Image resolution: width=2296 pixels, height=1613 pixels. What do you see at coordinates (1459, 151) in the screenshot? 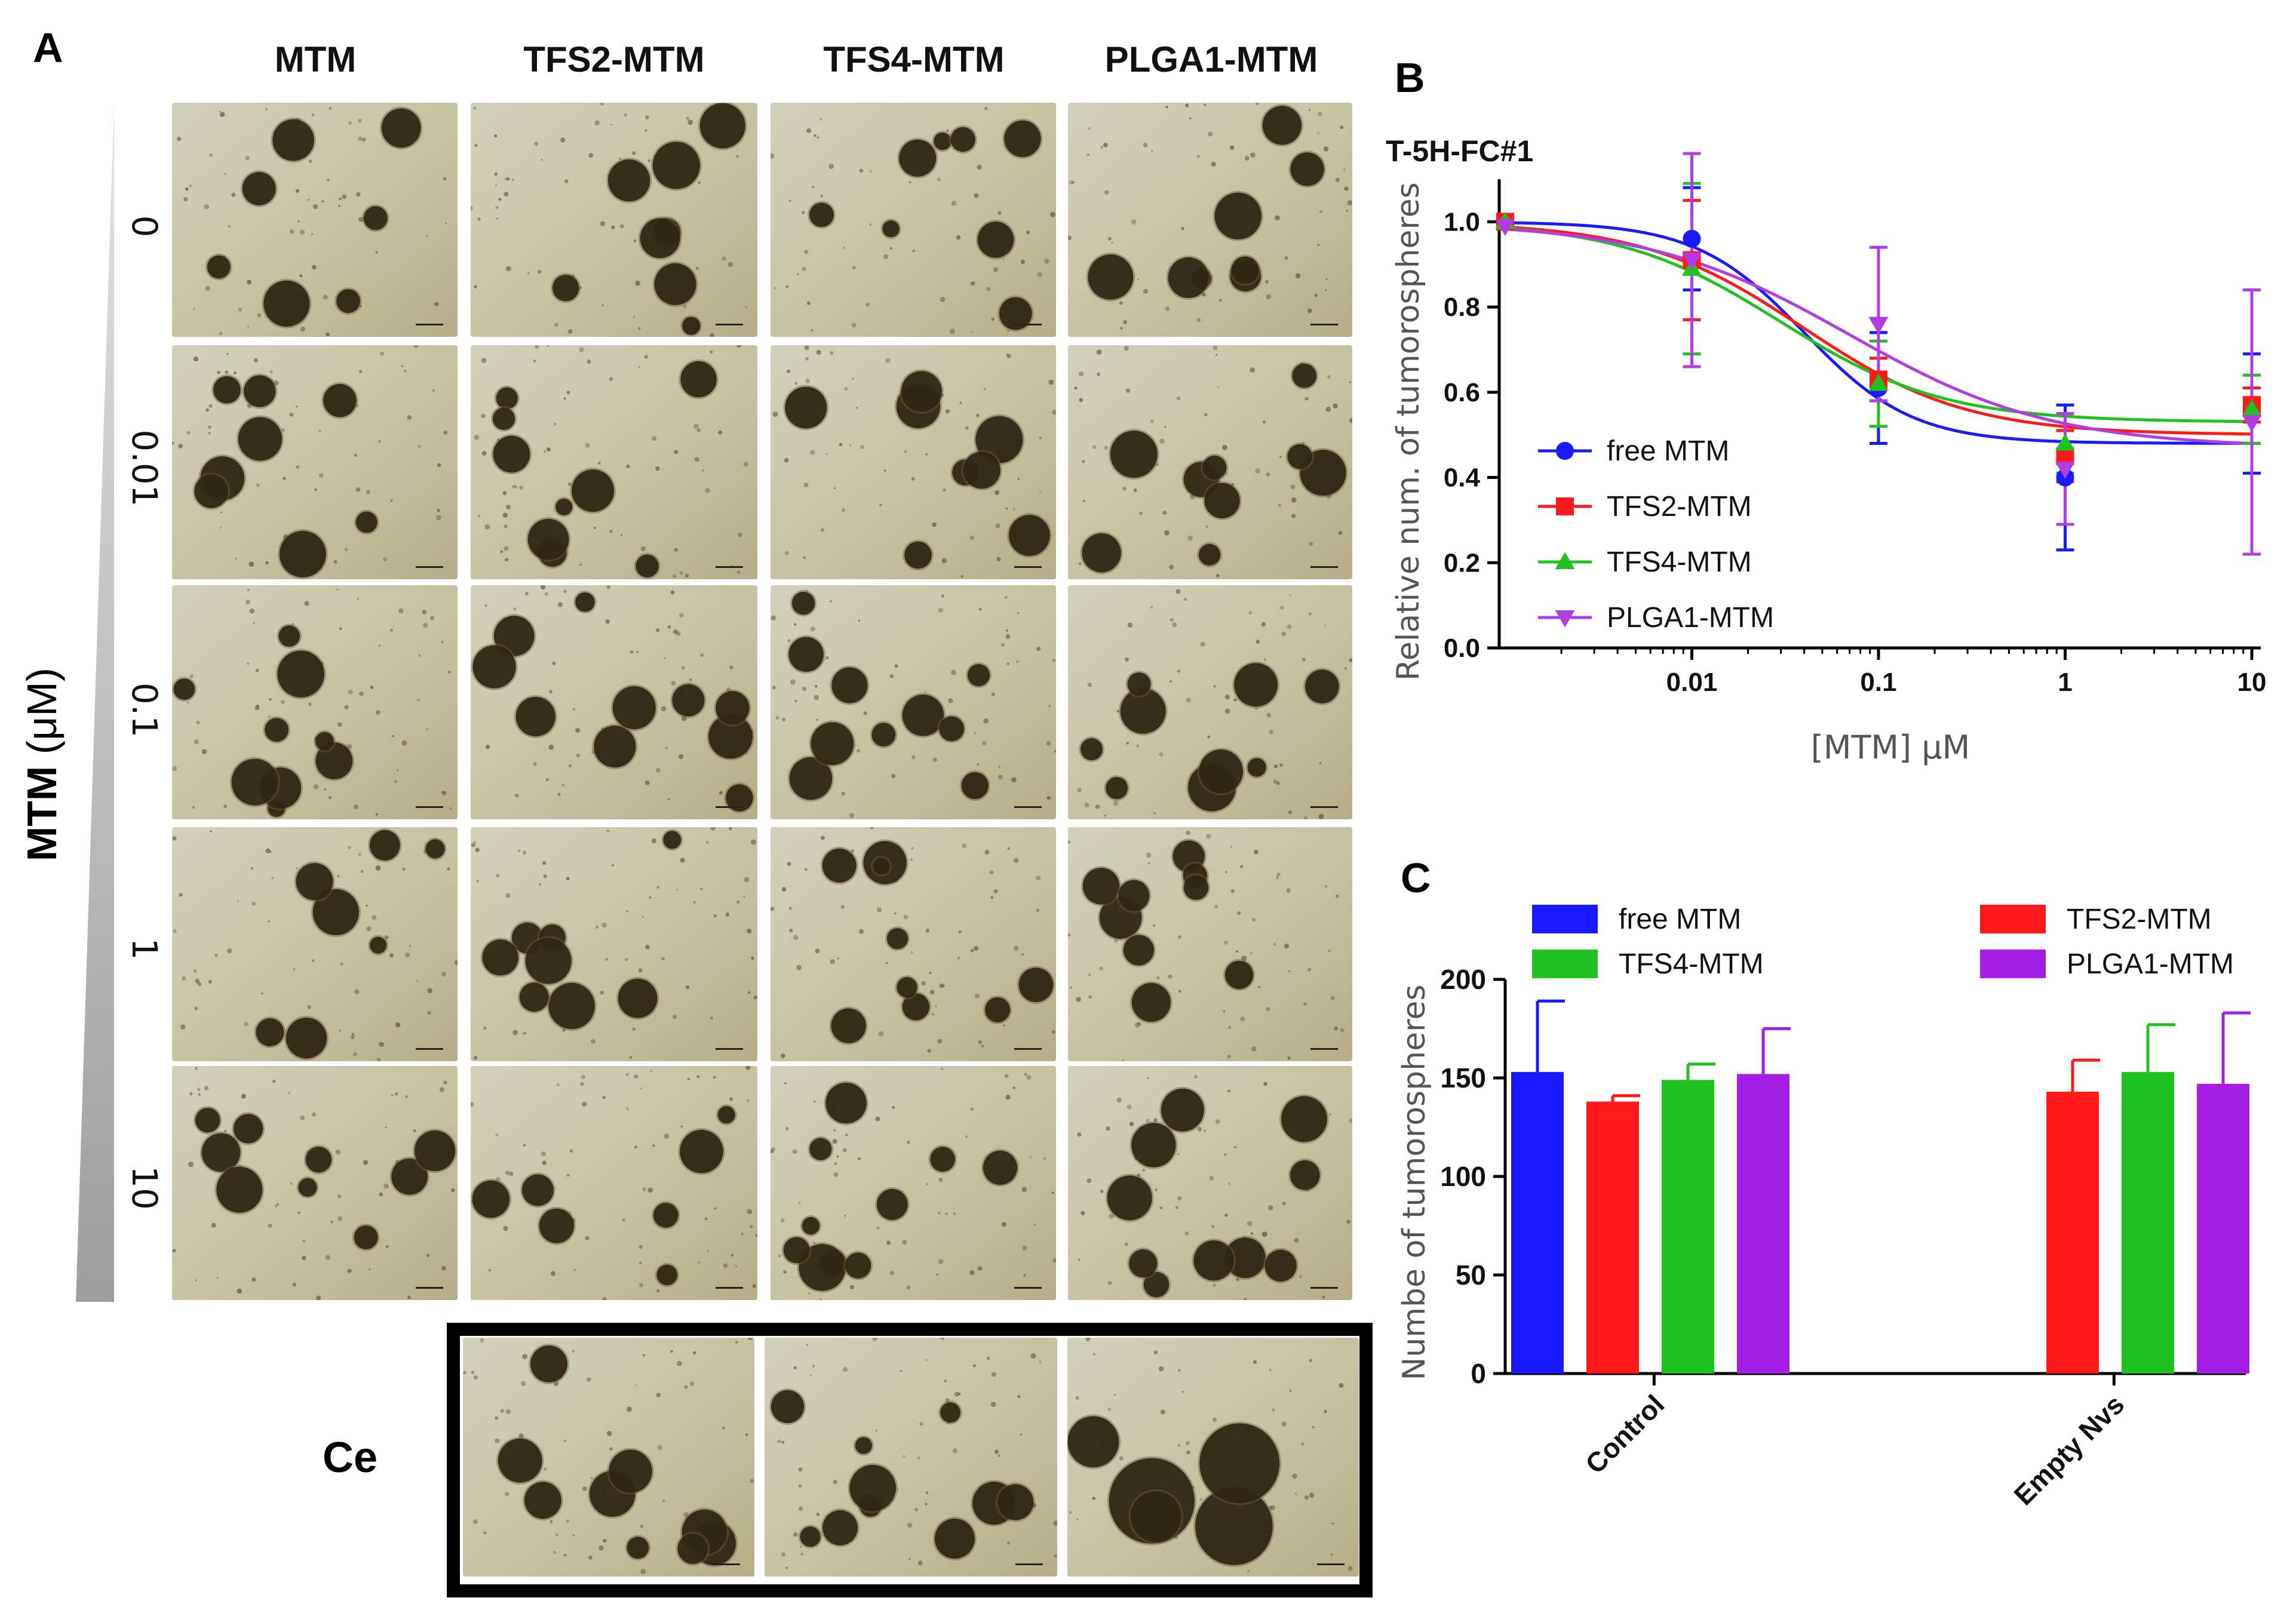
I see `b-chart-title: T-5H-FC#1` at bounding box center [1459, 151].